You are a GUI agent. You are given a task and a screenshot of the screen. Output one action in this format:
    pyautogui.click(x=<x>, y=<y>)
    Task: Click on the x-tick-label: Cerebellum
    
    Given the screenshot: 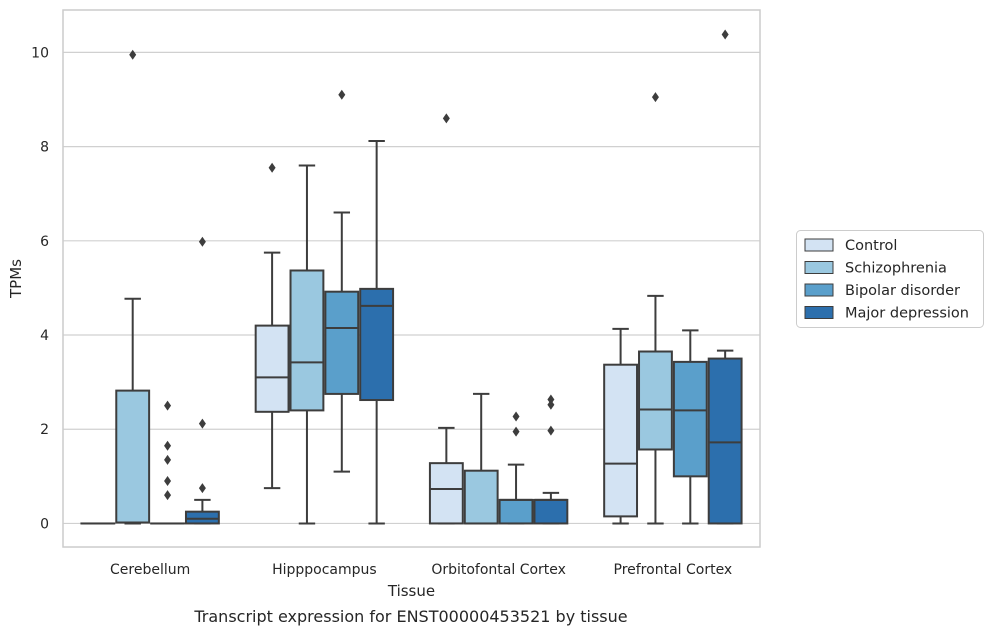 What is the action you would take?
    pyautogui.click(x=150, y=570)
    